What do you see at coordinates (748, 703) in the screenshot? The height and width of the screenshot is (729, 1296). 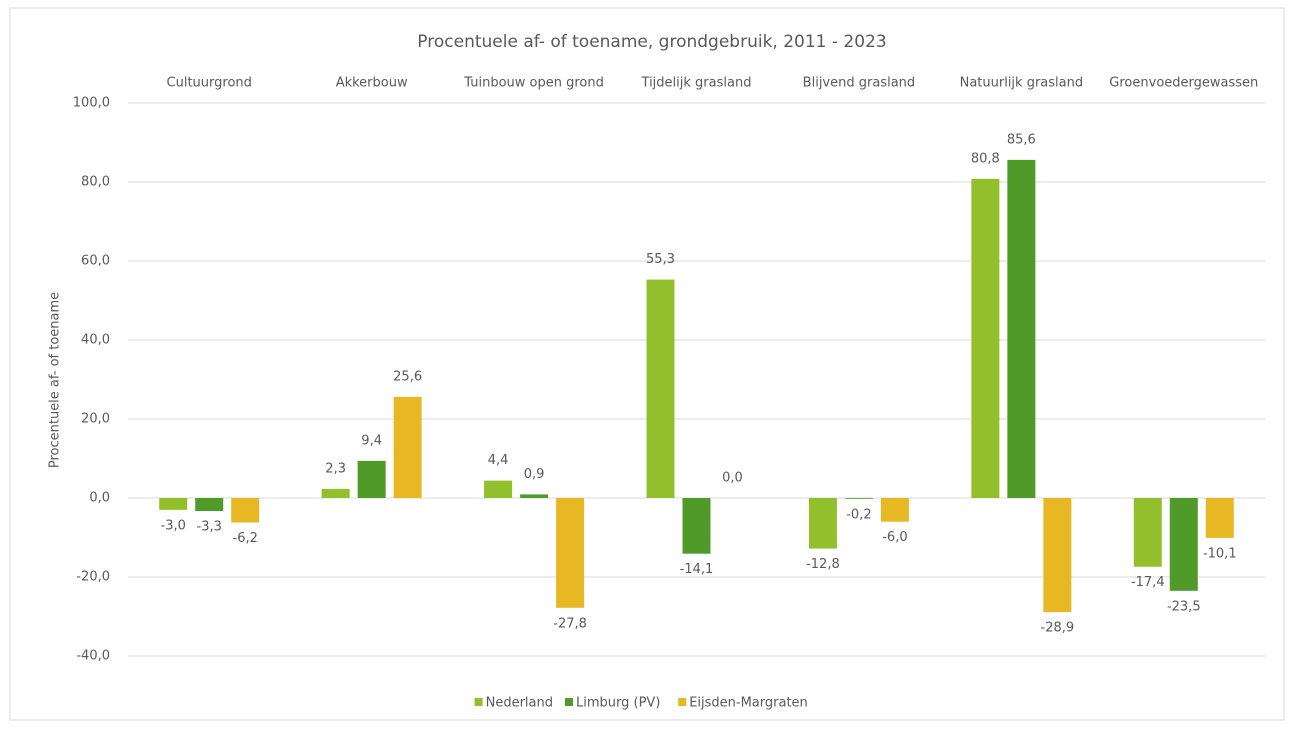 I see `legend-label: Eijsden-Margraten` at bounding box center [748, 703].